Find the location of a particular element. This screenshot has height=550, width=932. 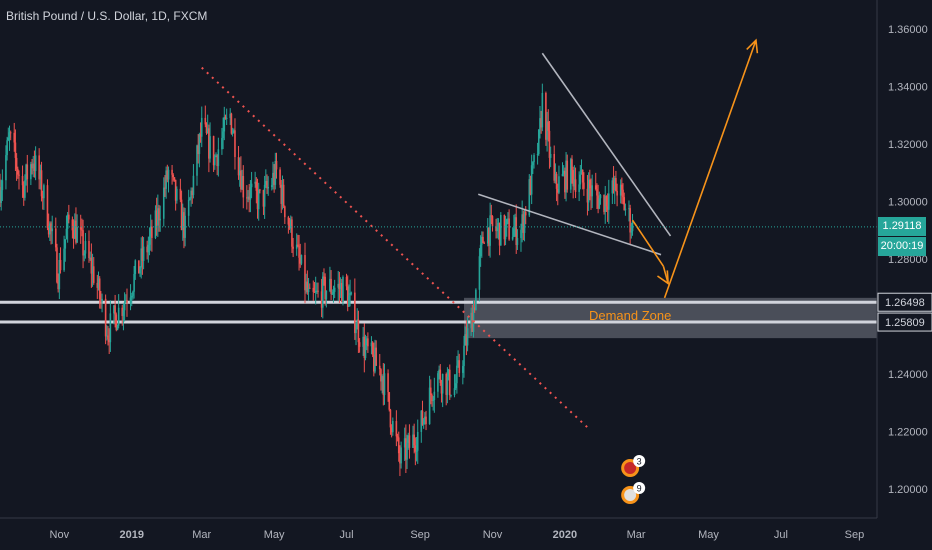

event-badges-layer: 39 is located at coordinates (633, 479).